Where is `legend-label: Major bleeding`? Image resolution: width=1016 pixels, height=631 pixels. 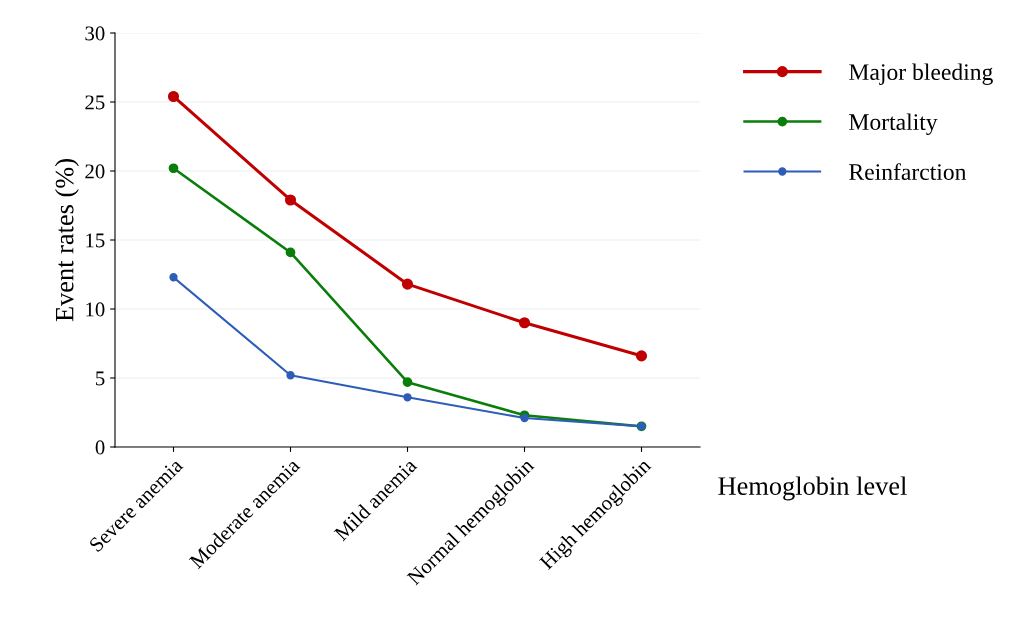 legend-label: Major bleeding is located at coordinates (921, 74).